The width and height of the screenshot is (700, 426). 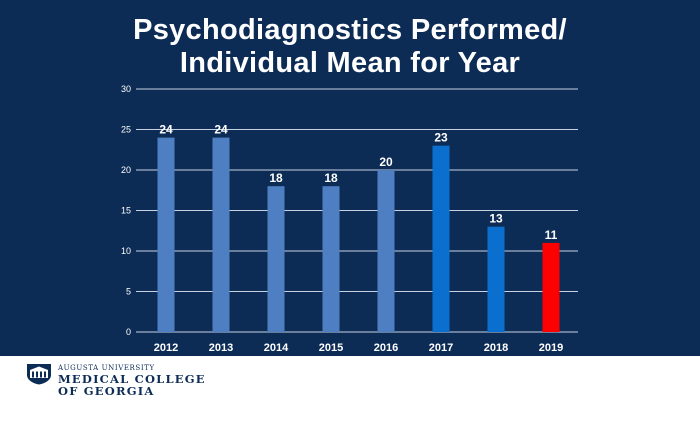 What do you see at coordinates (128, 292) in the screenshot?
I see `y-tick-label: 5` at bounding box center [128, 292].